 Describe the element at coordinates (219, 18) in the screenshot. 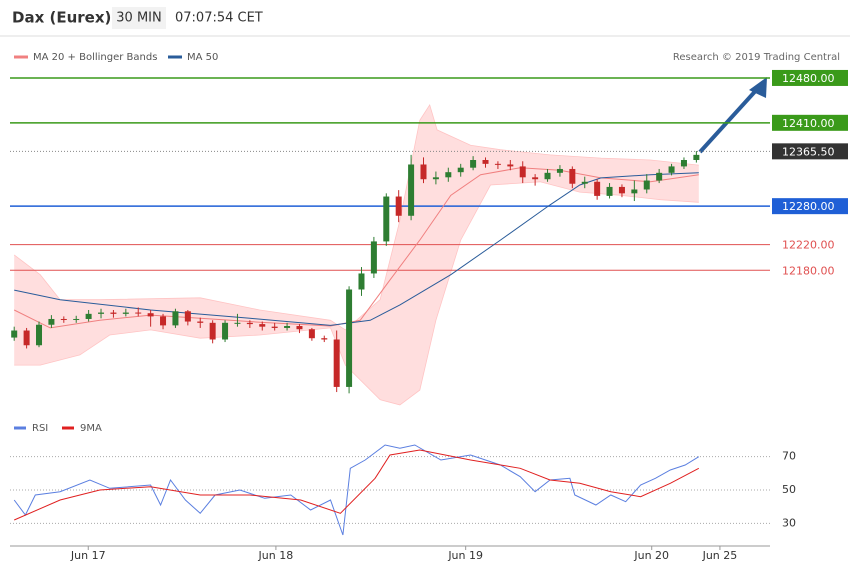

I see `time: 07:07:54 CET` at that location.